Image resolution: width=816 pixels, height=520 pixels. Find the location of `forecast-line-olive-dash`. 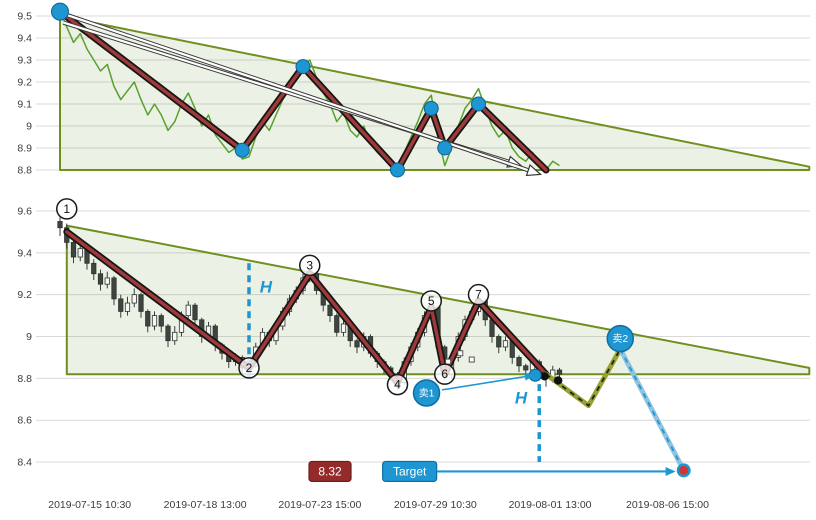

forecast-line-olive-dash is located at coordinates (583, 377).